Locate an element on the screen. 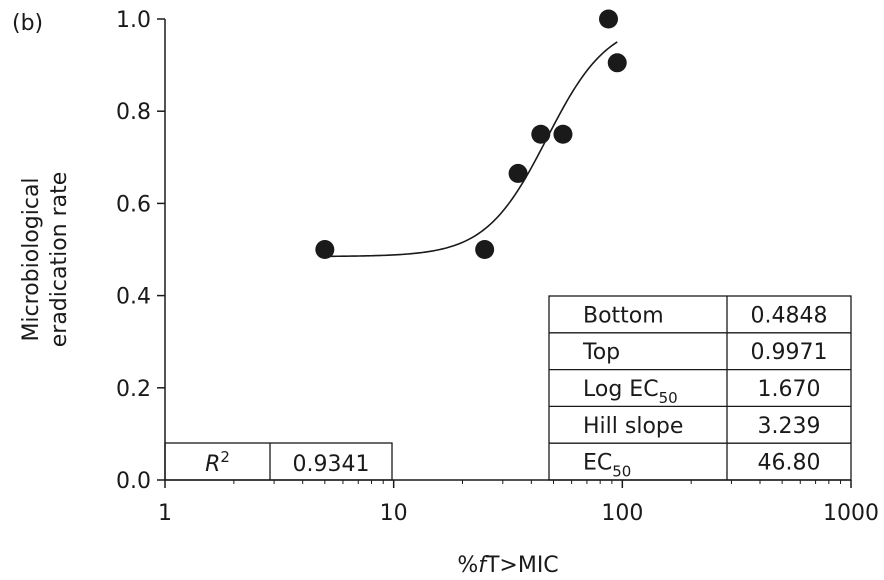  y-tick-label: 1.0 is located at coordinates (133, 20).